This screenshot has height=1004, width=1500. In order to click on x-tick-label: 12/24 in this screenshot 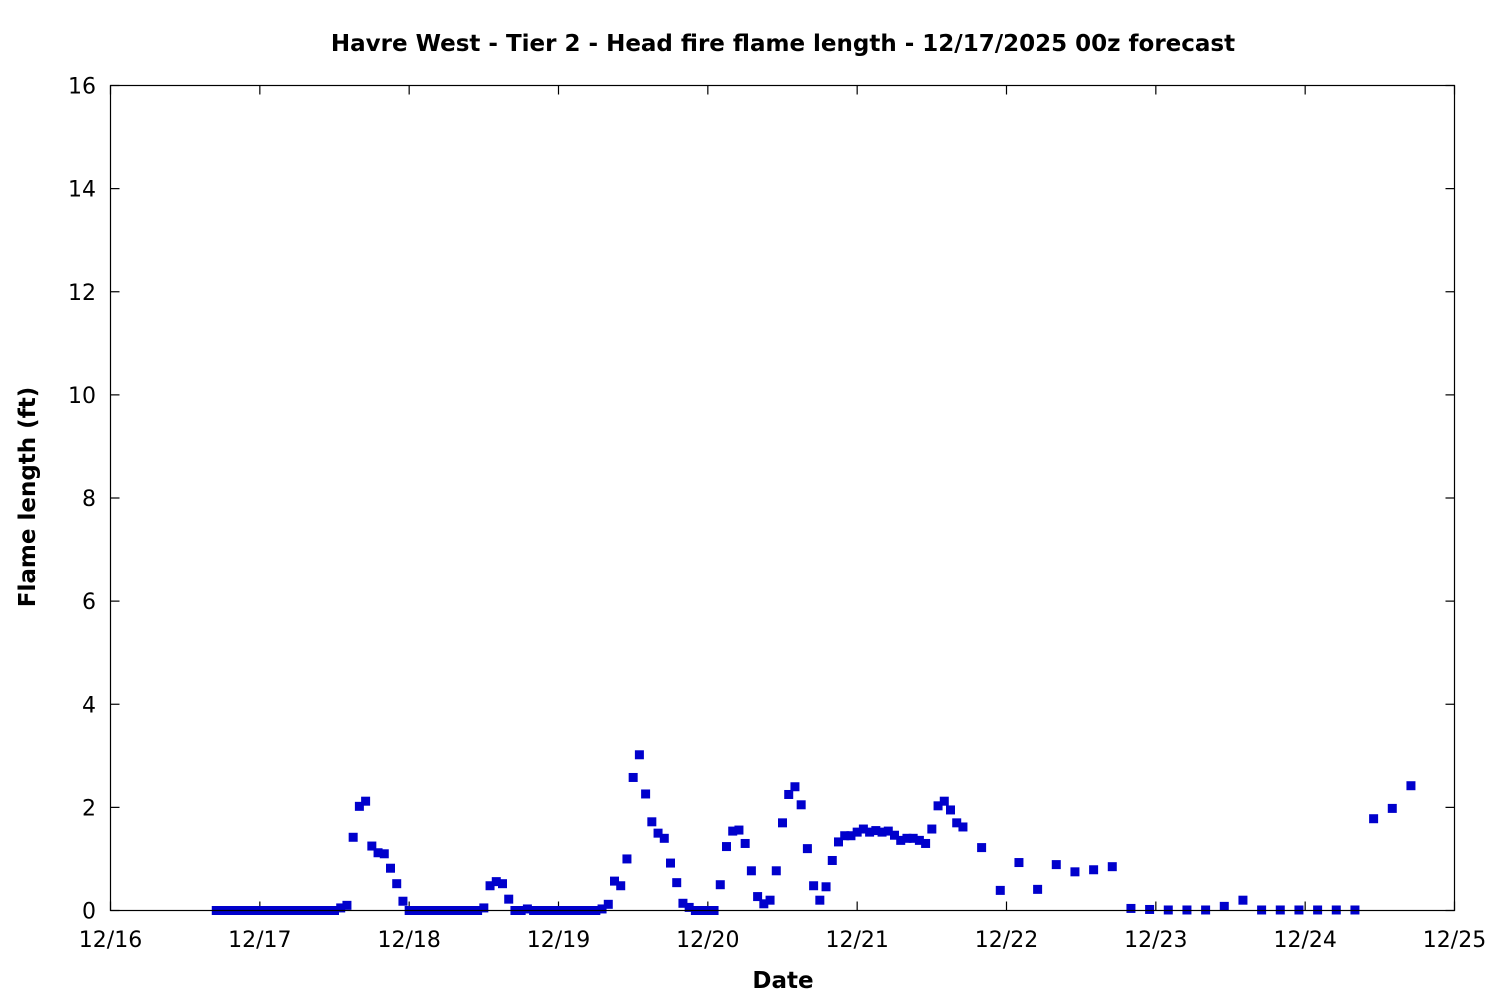, I will do `click(1304, 940)`.